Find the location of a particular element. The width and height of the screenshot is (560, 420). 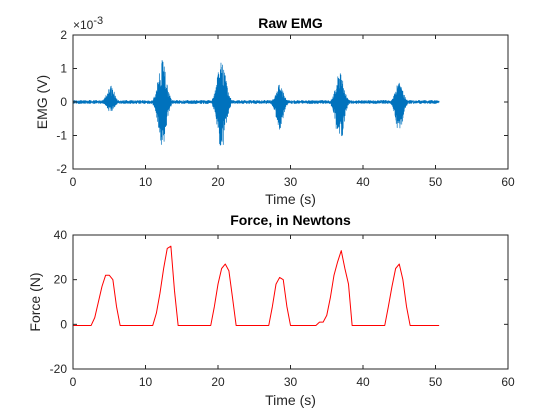

emg-ytick-label: 0 is located at coordinates (63, 102).